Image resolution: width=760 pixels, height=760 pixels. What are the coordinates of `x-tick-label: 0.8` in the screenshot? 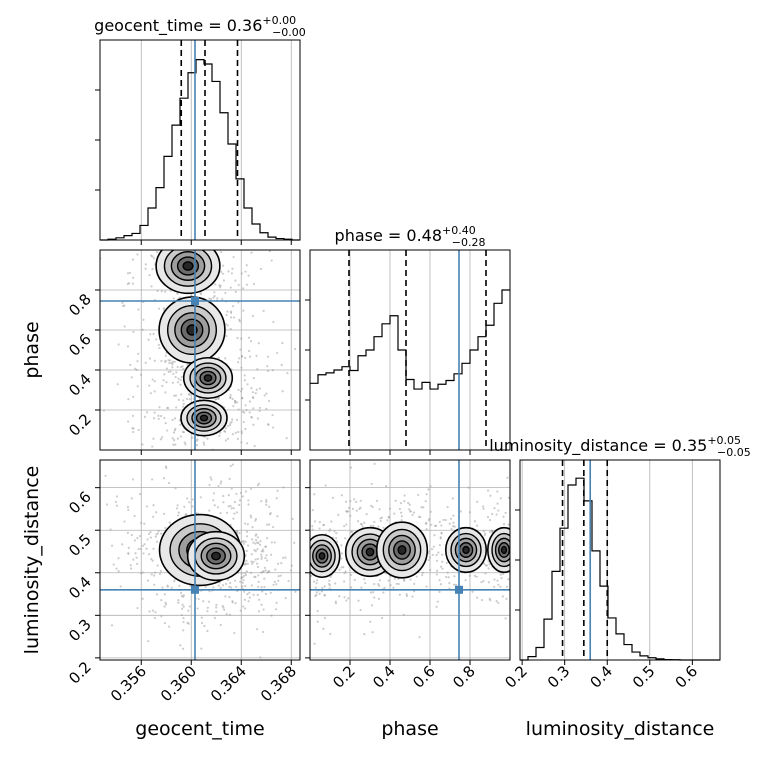 It's located at (464, 677).